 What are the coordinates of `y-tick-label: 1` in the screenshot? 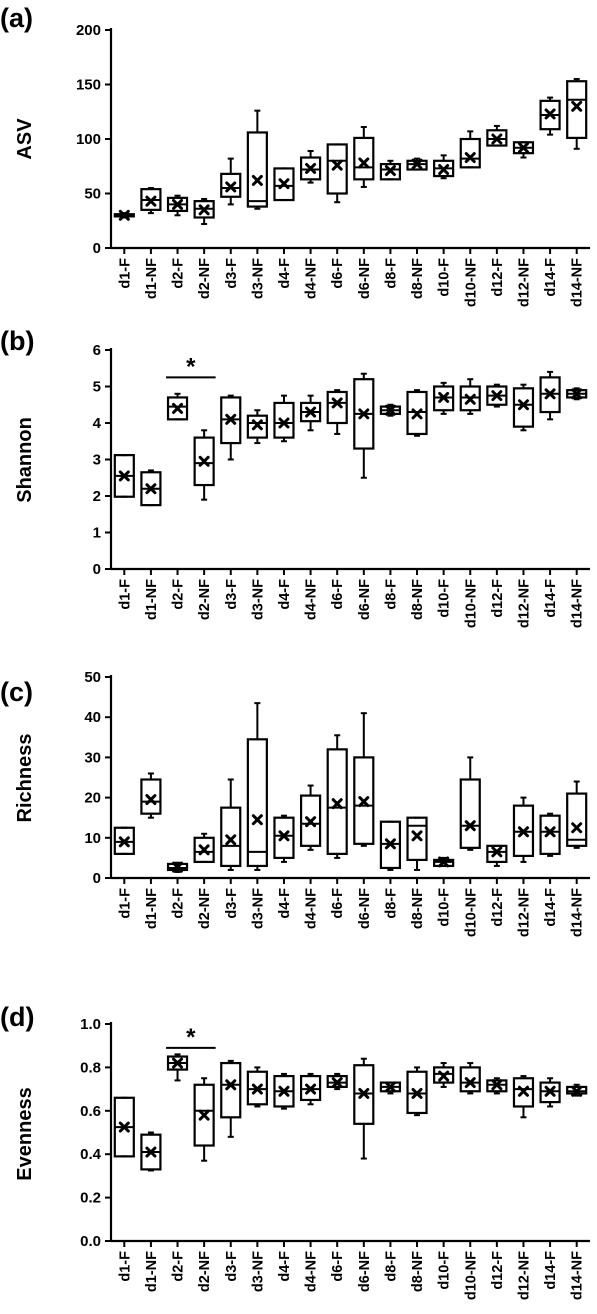 It's located at (97, 533).